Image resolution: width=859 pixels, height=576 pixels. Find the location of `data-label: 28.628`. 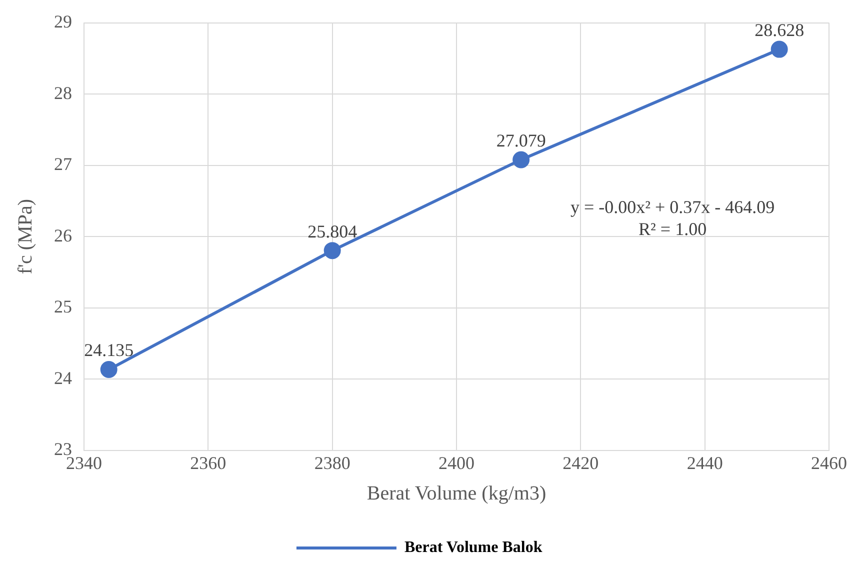

data-label: 28.628 is located at coordinates (779, 30).